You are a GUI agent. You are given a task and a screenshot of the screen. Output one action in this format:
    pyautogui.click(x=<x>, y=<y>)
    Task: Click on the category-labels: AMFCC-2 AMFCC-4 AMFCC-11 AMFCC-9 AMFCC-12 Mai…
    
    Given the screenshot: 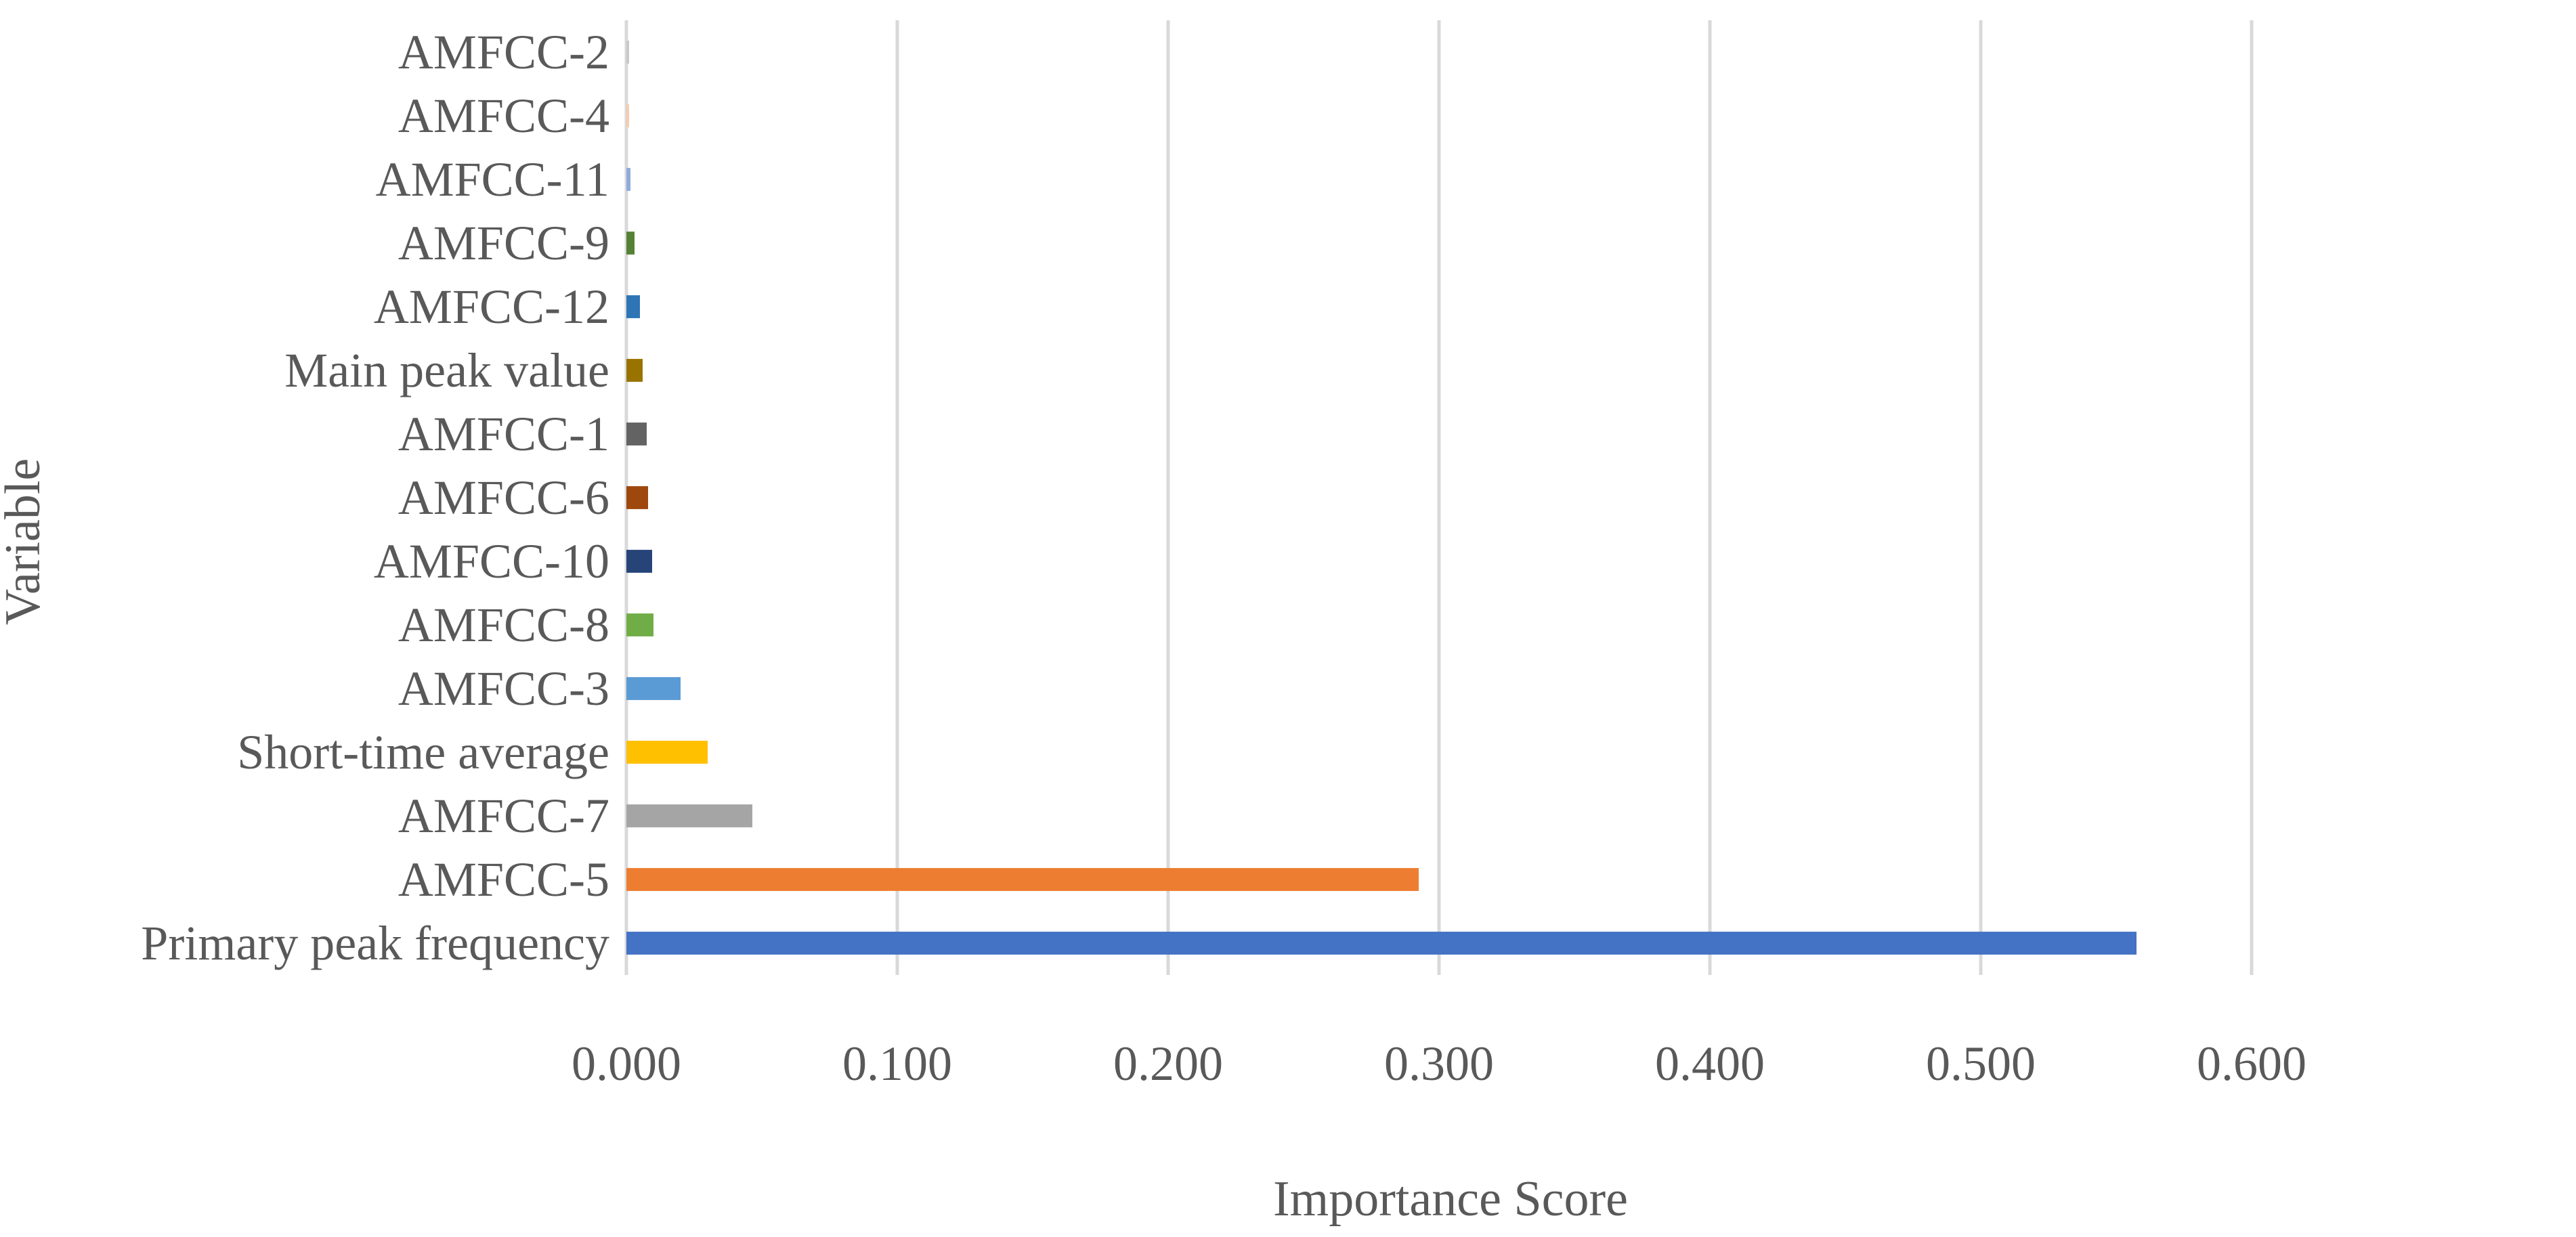 What is the action you would take?
    pyautogui.click(x=375, y=497)
    